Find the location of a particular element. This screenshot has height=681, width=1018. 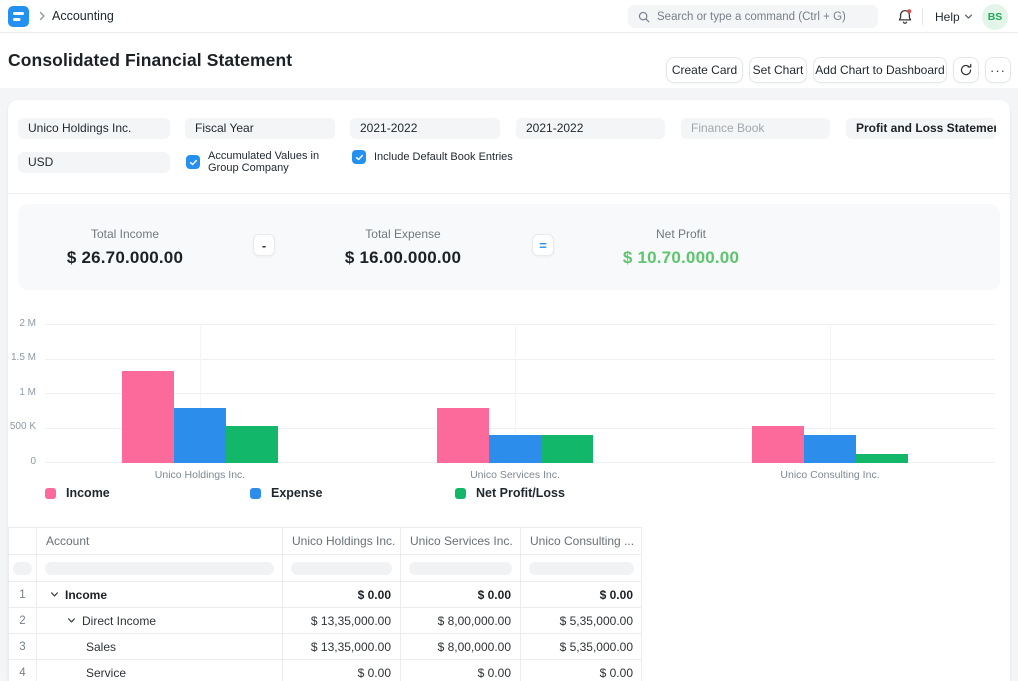

notification-dot is located at coordinates (909, 11).